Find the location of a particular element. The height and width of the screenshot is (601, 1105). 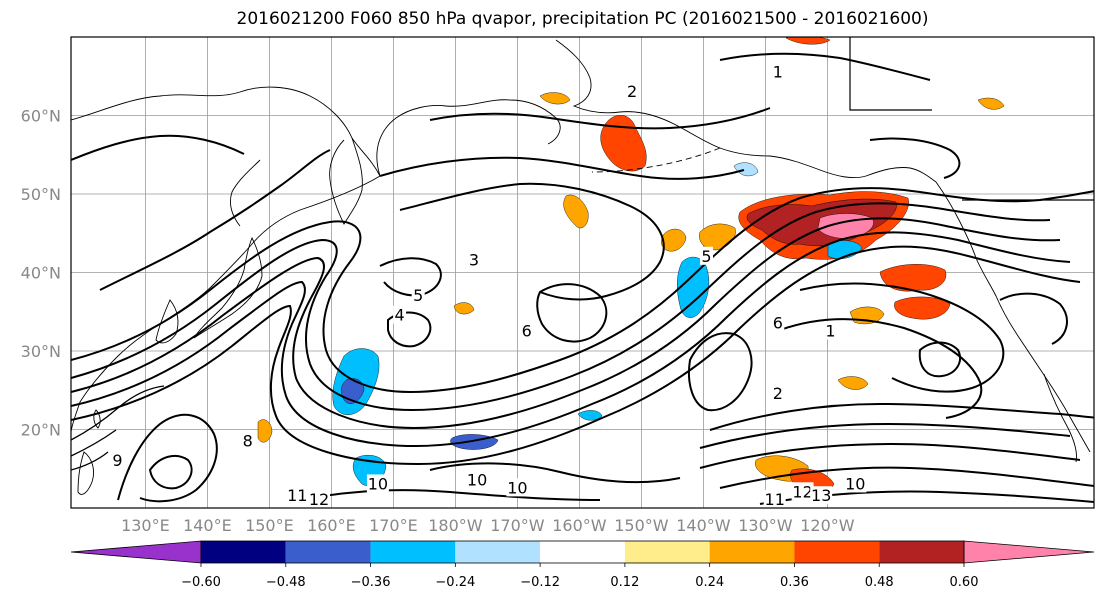

lat-tick-label: 60°N is located at coordinates (41, 116).